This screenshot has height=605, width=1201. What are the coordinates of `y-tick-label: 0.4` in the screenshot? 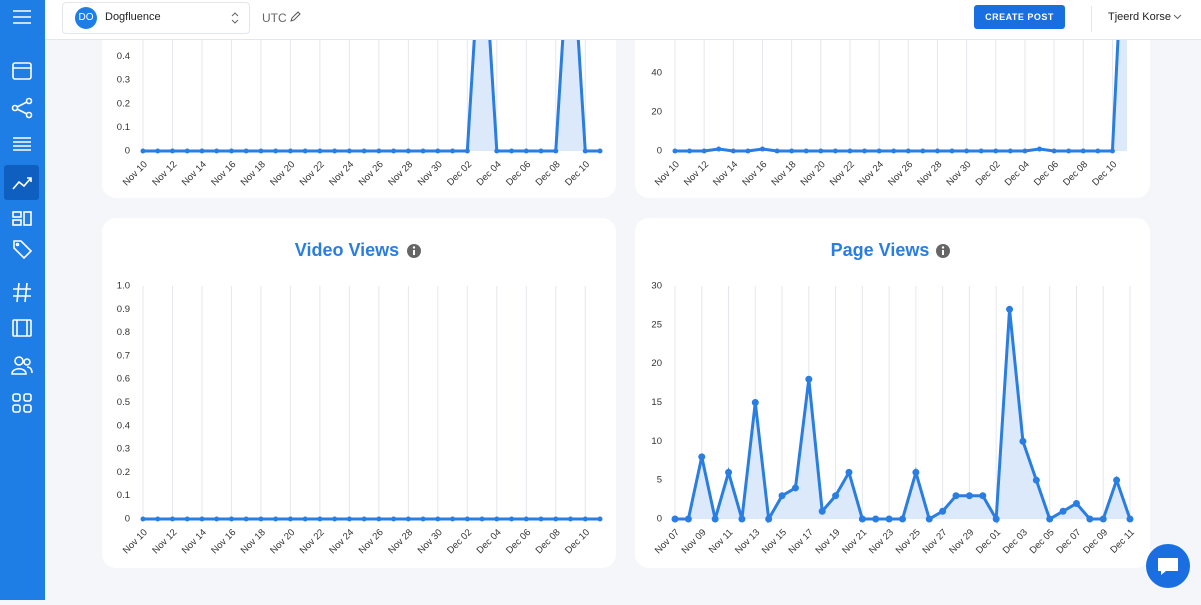 It's located at (123, 425).